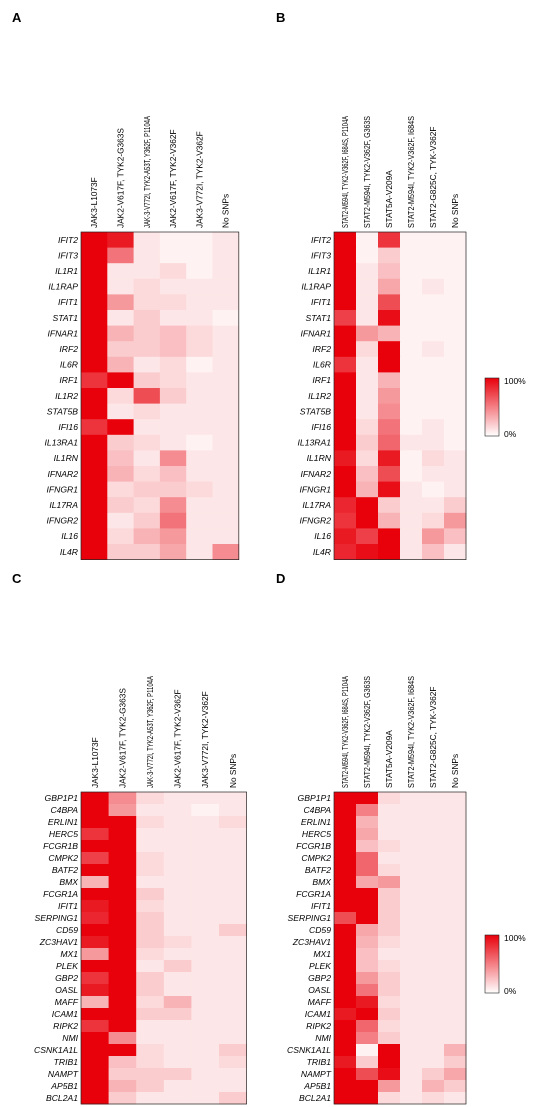 The height and width of the screenshot is (1107, 559). I want to click on row-label: ZC3HAV1, so click(58, 942).